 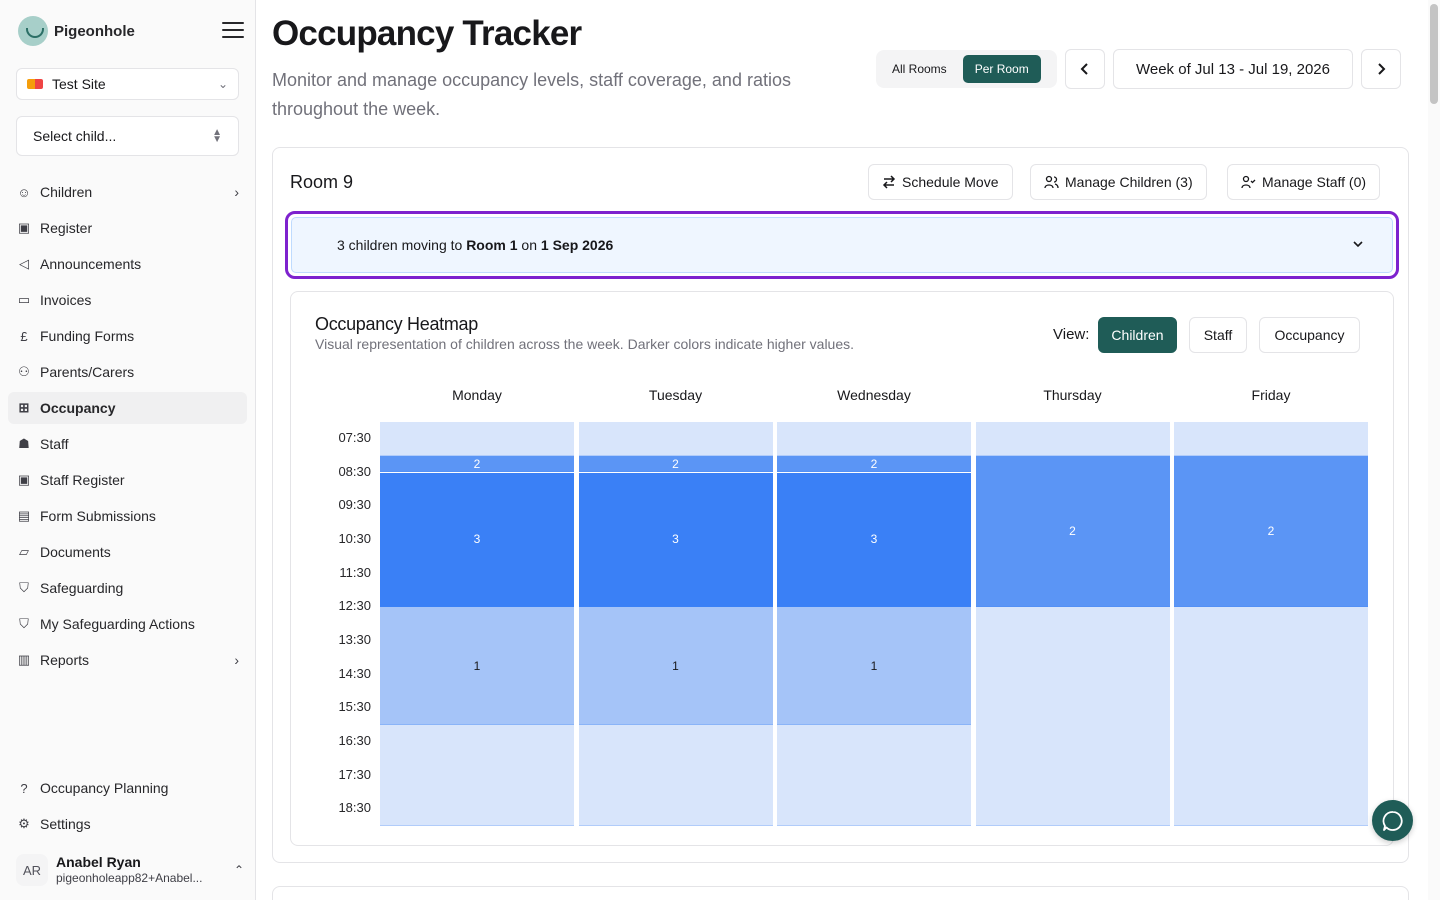 I want to click on view-children-button: Children, so click(x=1137, y=335).